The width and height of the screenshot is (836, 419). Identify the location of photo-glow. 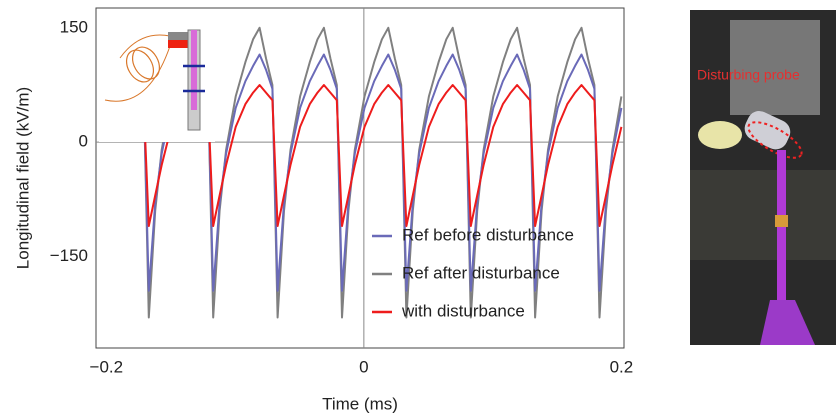
(787, 322).